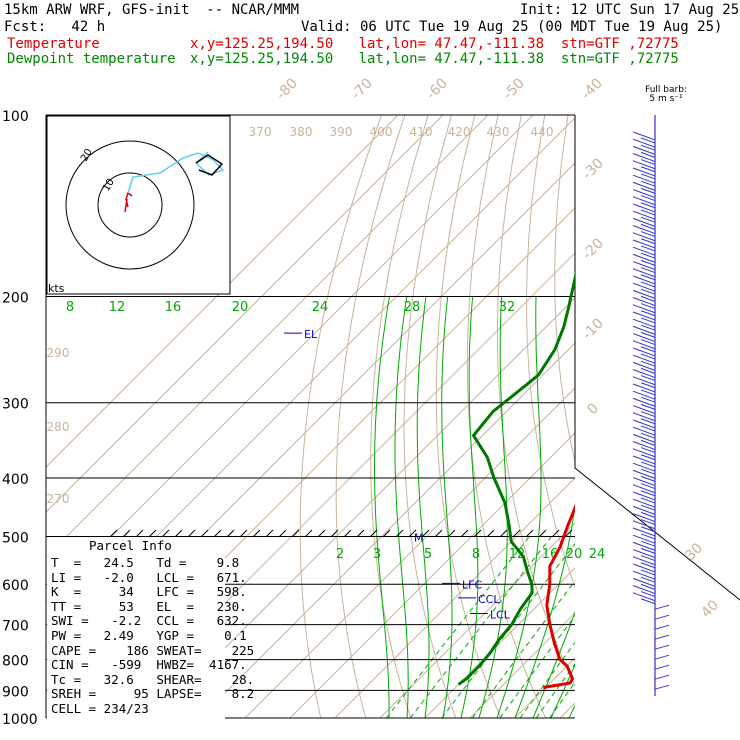  What do you see at coordinates (15, 299) in the screenshot?
I see `pressure-label: 200` at bounding box center [15, 299].